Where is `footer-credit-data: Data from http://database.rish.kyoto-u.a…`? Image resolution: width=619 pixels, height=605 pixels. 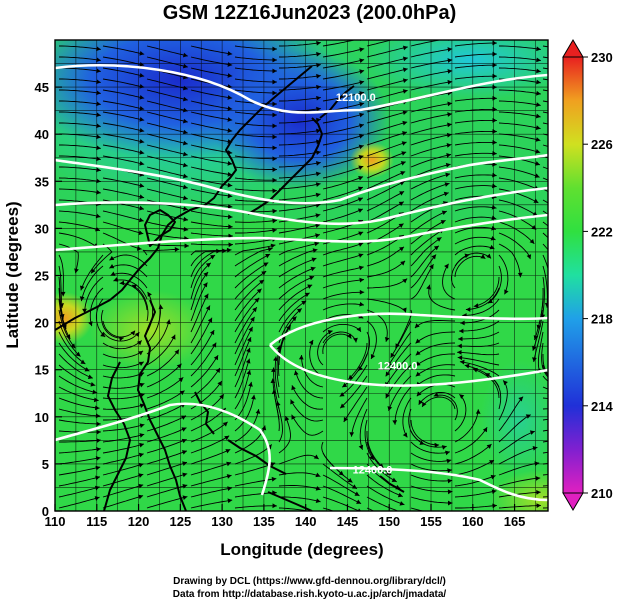
footer-credit-data: Data from http://database.rish.kyoto-u.a… is located at coordinates (309, 594).